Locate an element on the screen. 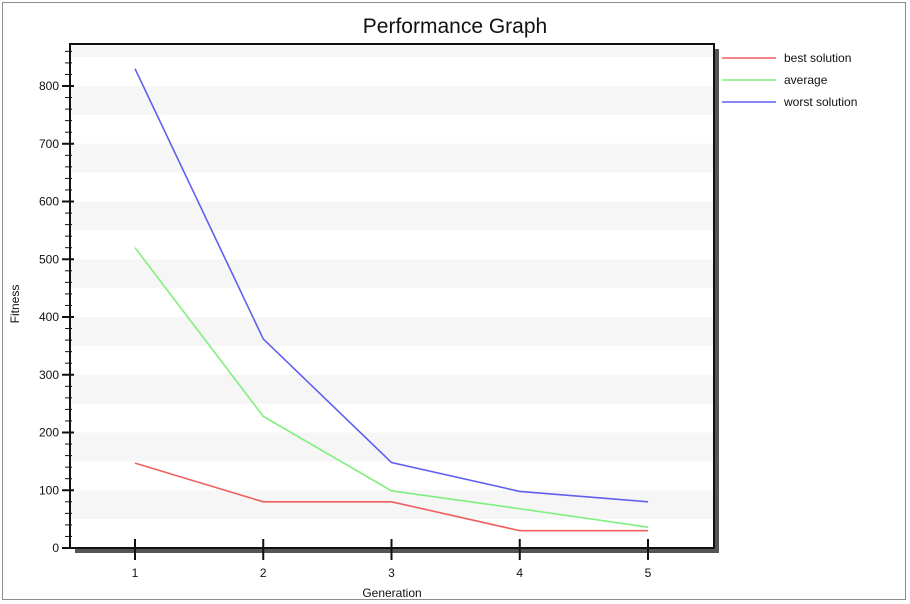 This screenshot has height=604, width=910. y-tick-label: 600 is located at coordinates (49, 202).